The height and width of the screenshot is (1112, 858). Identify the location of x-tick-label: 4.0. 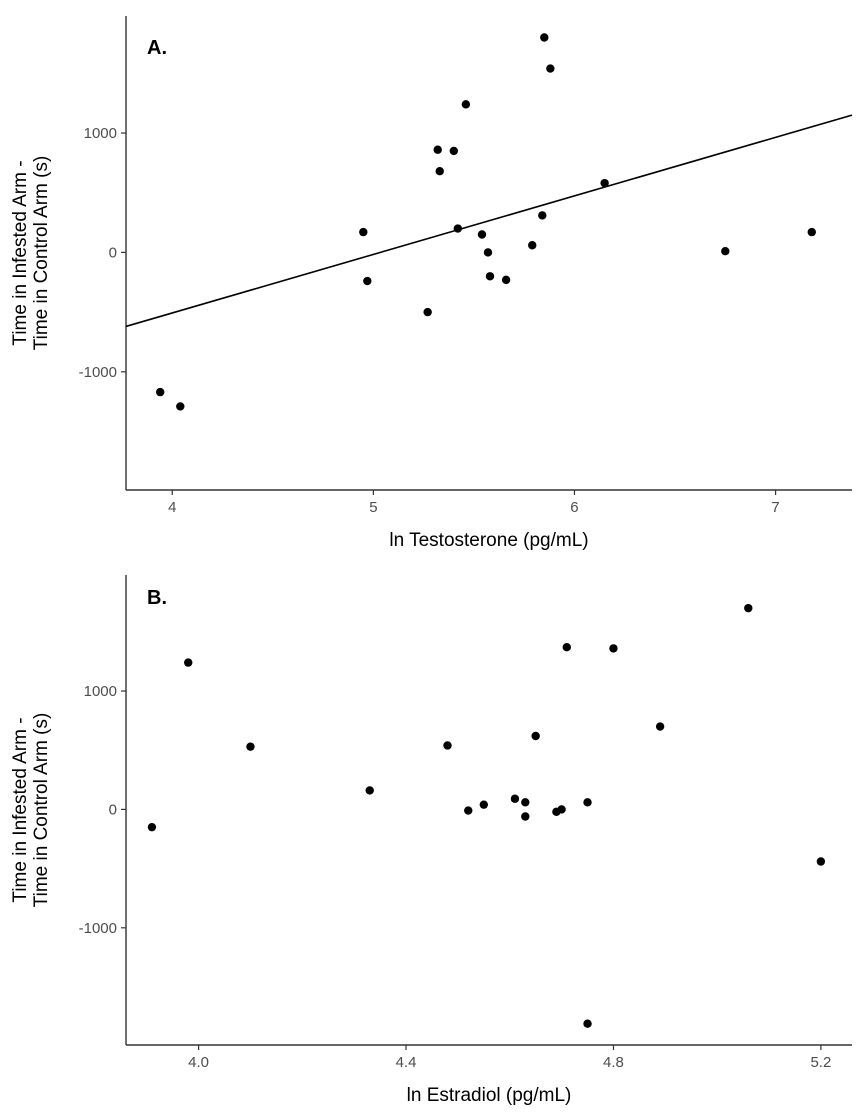
(198, 1062).